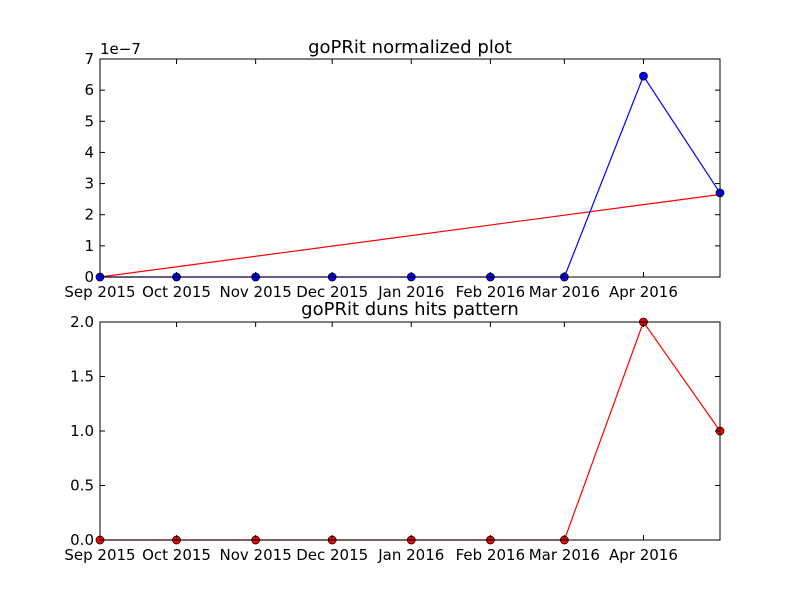  Describe the element at coordinates (410, 555) in the screenshot. I see `x-tick-label: Jan 2016` at that location.